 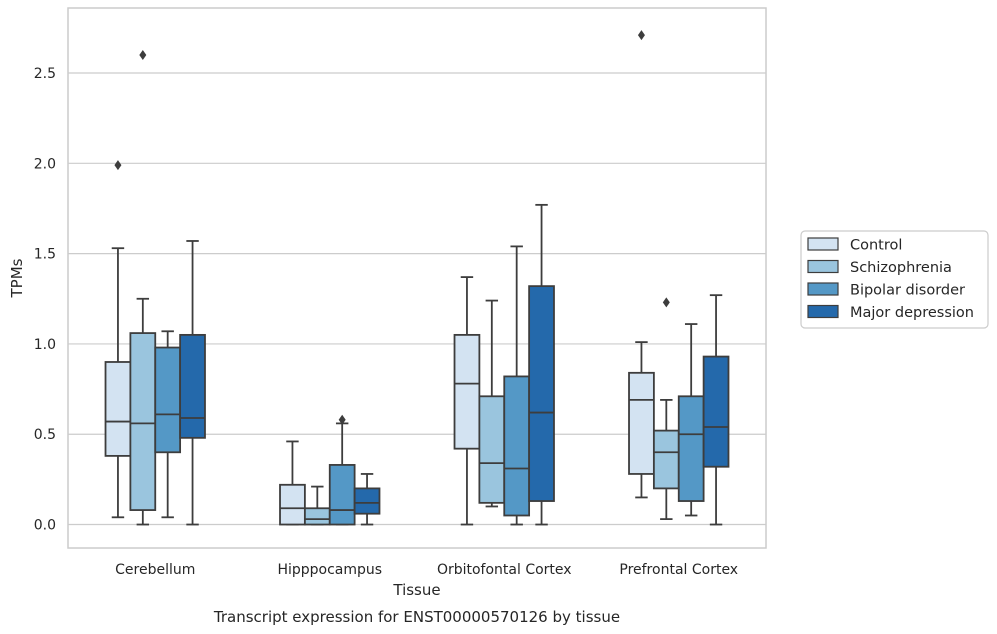 I want to click on legend-label: Schizophrenia, so click(x=901, y=268).